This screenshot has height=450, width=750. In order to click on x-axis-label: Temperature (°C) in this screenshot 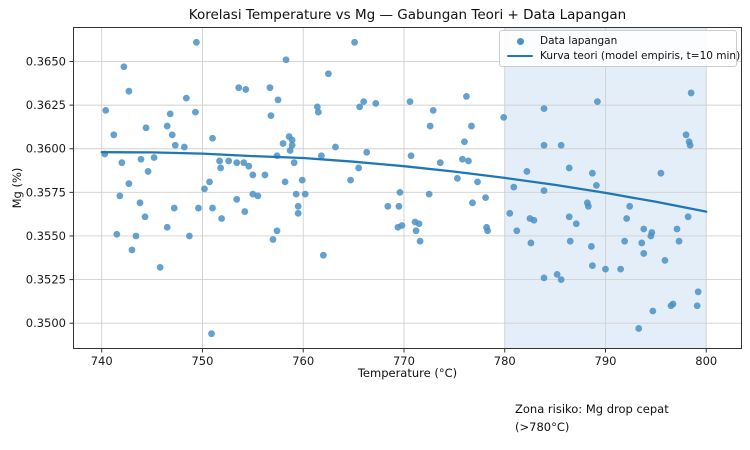, I will do `click(407, 373)`.